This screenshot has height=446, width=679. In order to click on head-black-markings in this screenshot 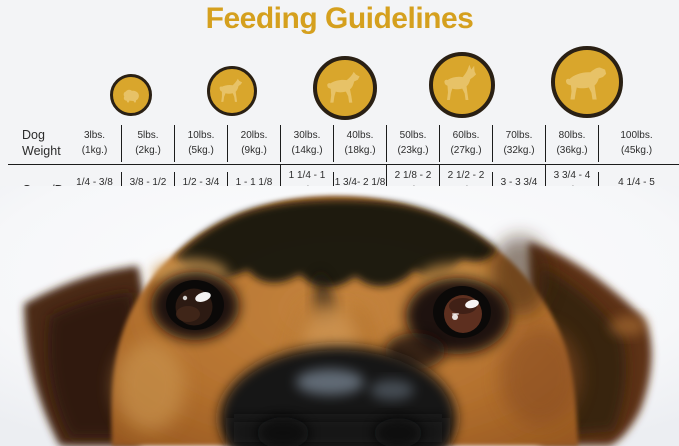, I will do `click(336, 243)`.